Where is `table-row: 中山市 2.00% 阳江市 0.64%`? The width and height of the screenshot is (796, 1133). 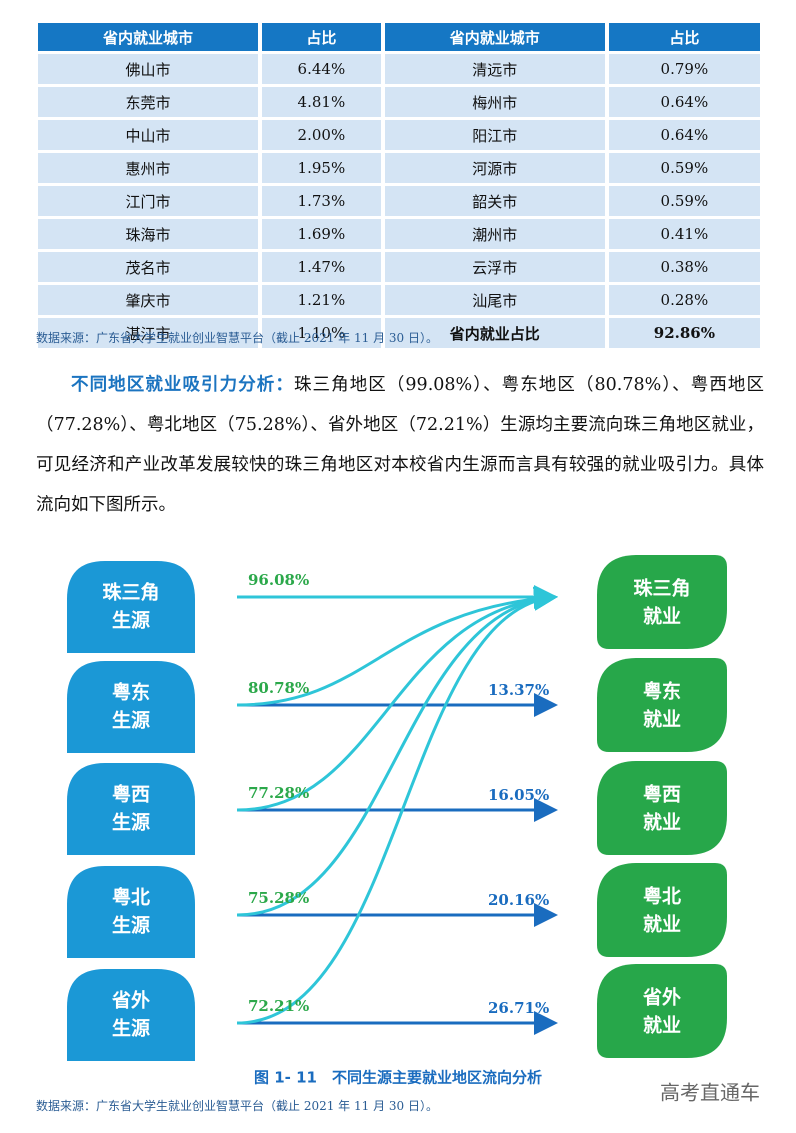 table-row: 中山市 2.00% 阳江市 0.64% is located at coordinates (399, 135).